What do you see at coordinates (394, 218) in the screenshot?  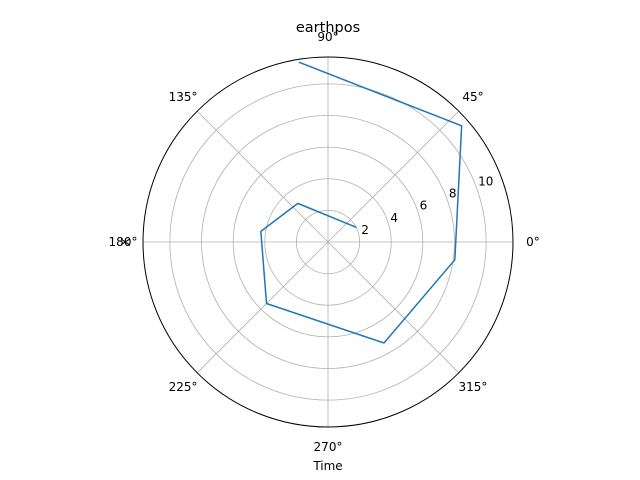 I see `r-tick-label: 4` at bounding box center [394, 218].